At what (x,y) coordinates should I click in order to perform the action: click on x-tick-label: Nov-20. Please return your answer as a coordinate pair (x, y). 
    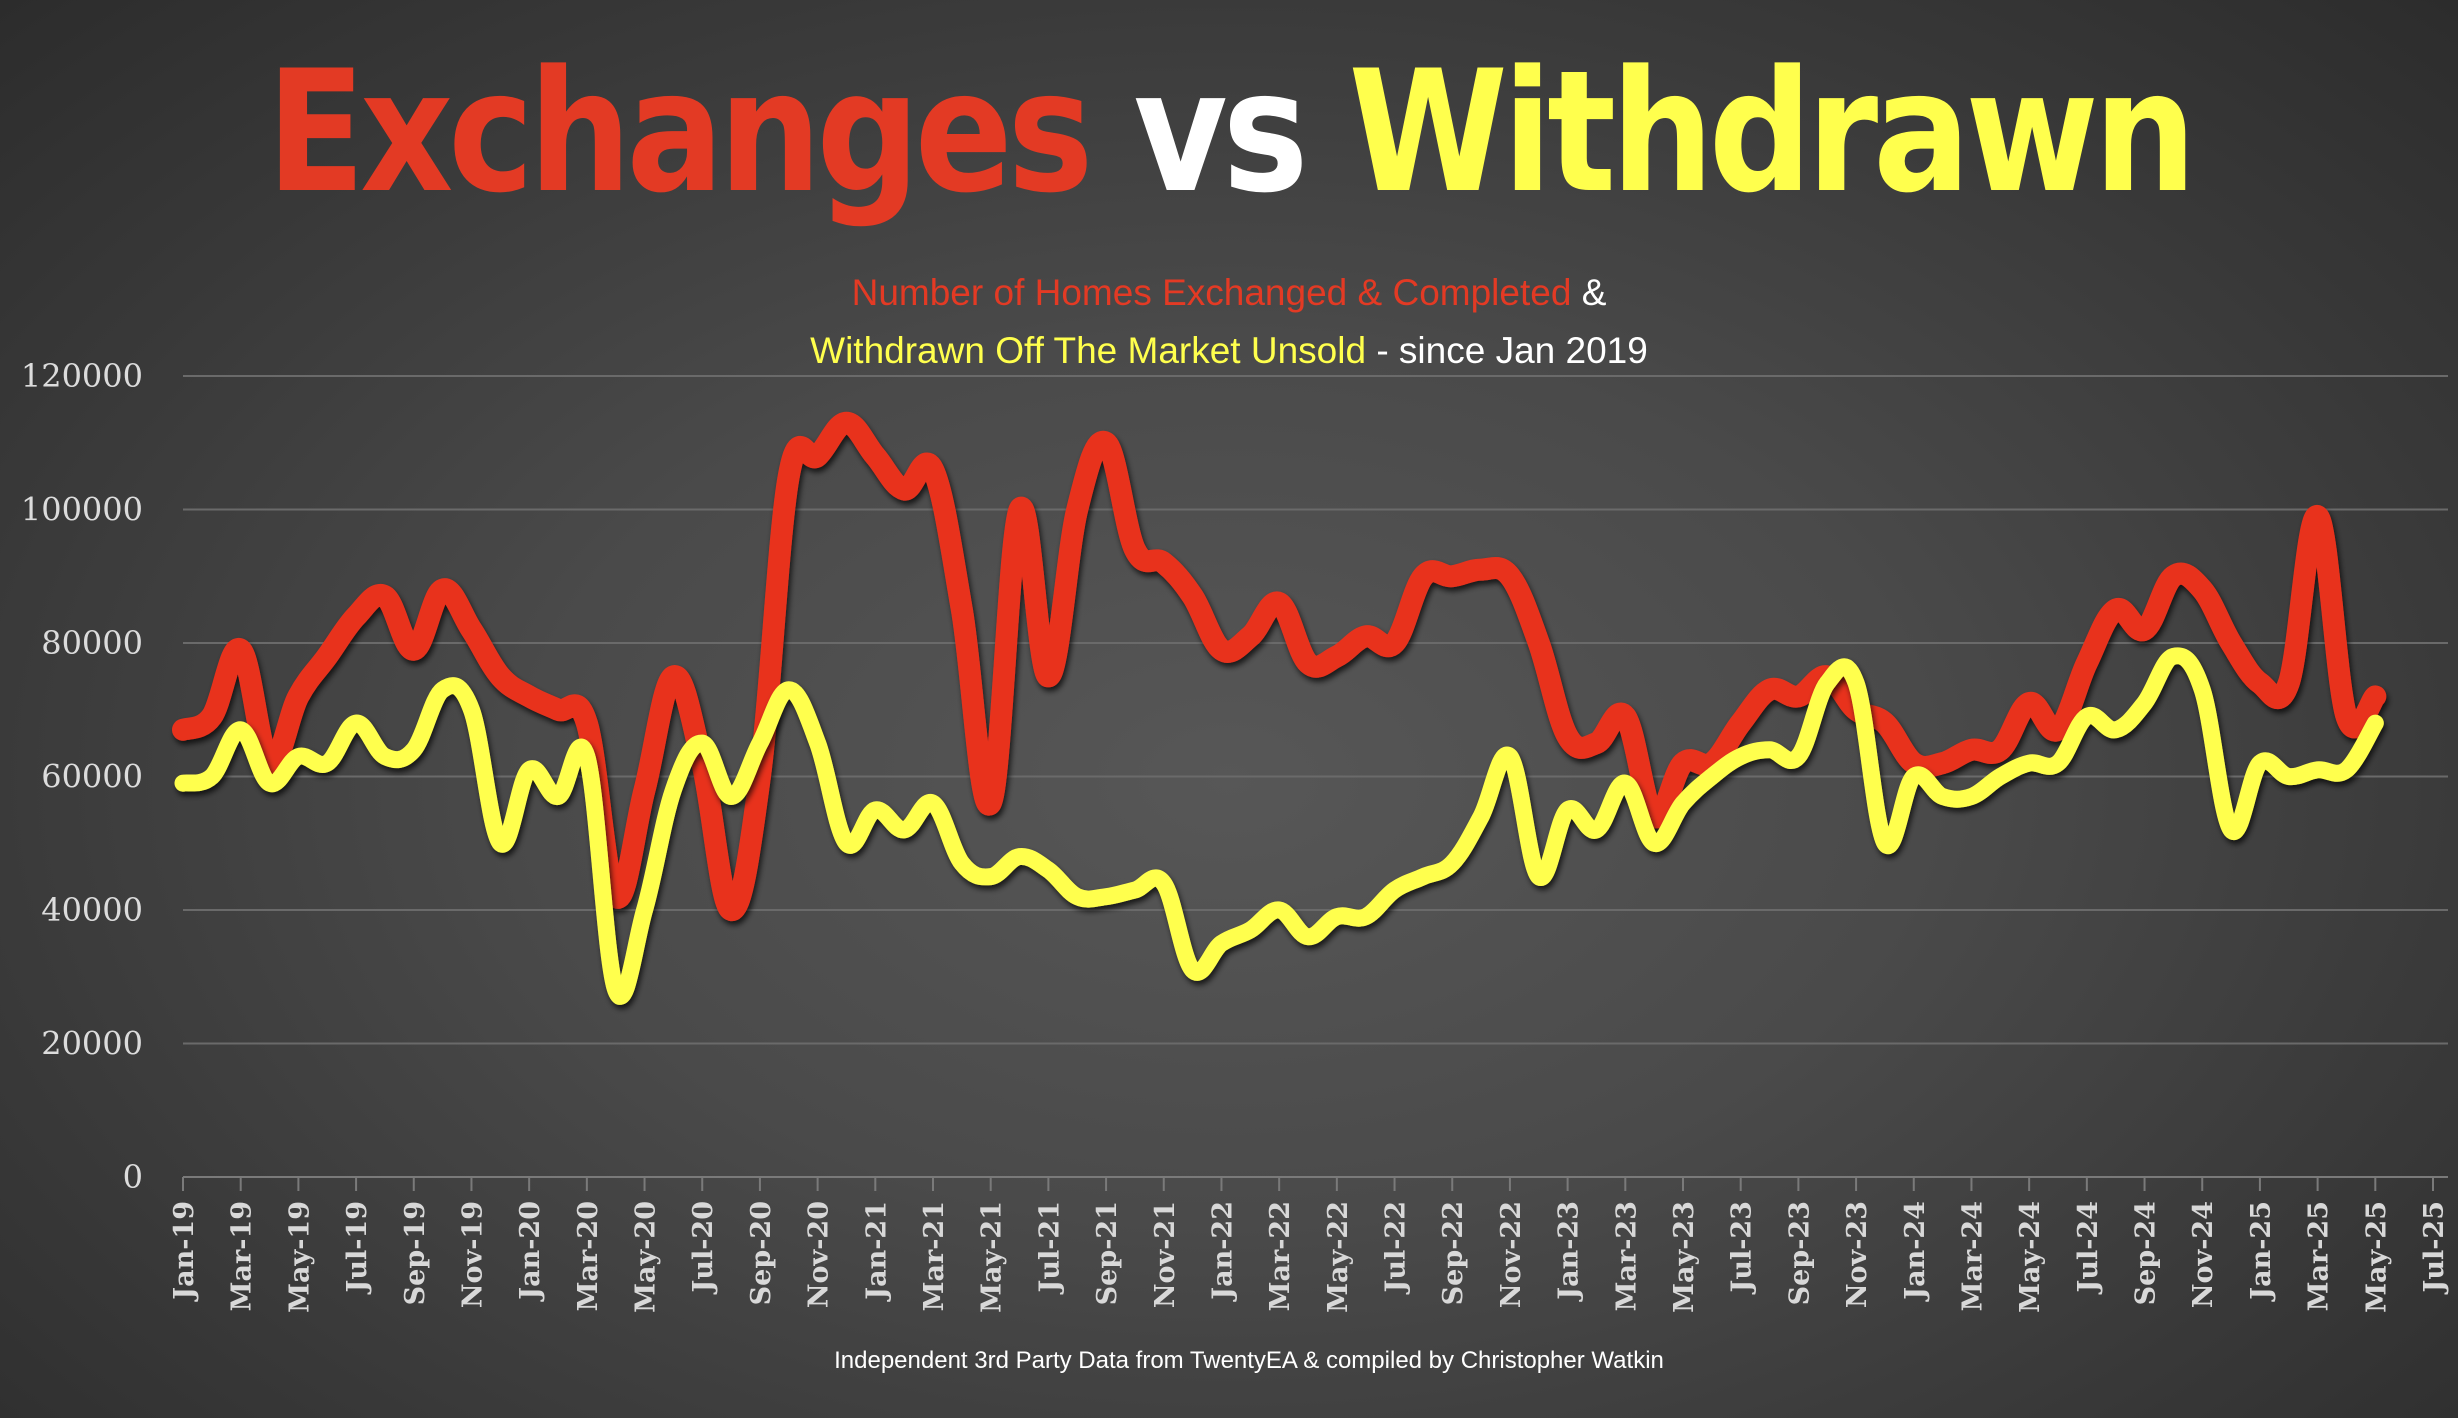
    Looking at the image, I should click on (819, 1254).